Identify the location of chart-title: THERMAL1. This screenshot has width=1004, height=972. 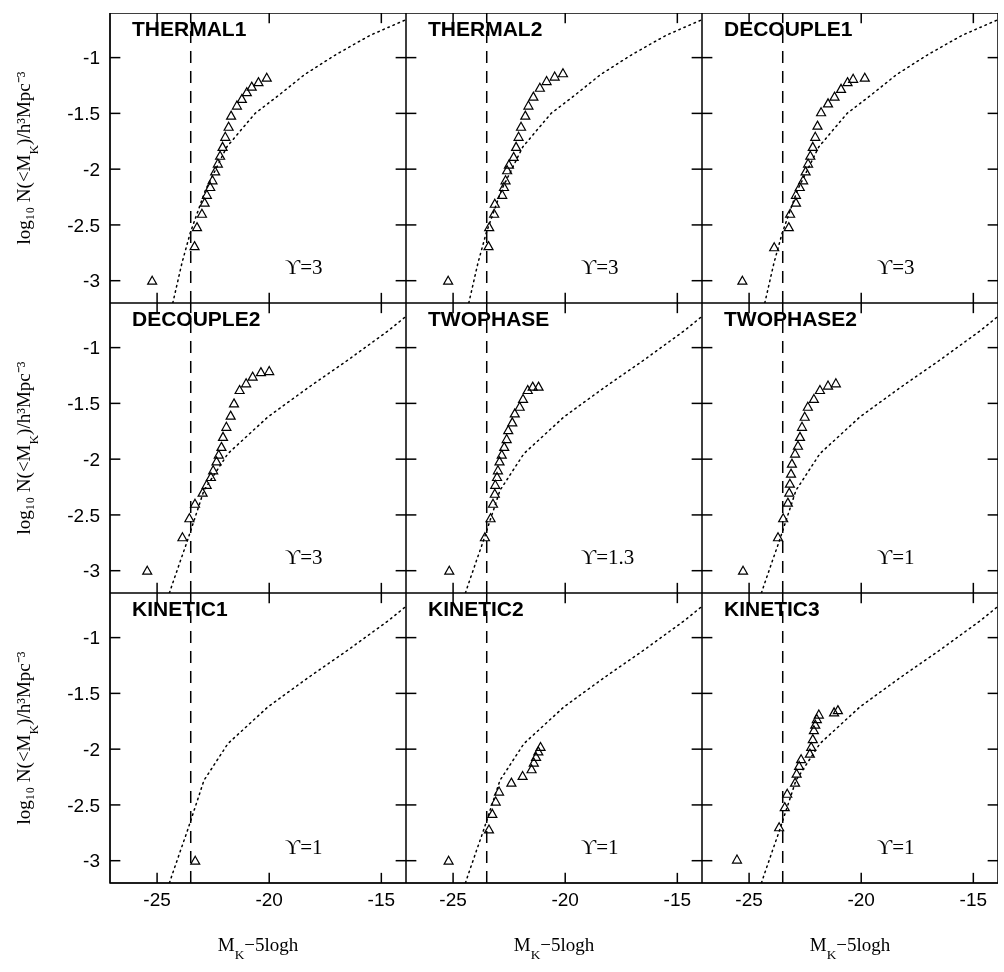
(189, 29).